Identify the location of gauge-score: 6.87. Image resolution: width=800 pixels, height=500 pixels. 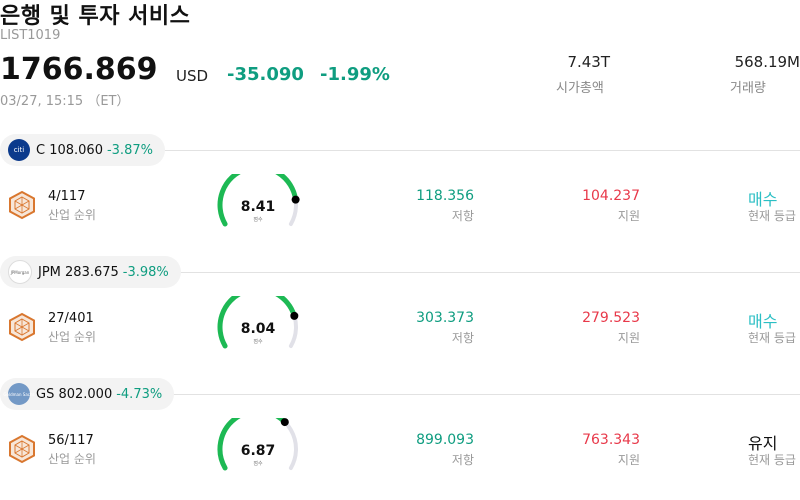
(258, 451).